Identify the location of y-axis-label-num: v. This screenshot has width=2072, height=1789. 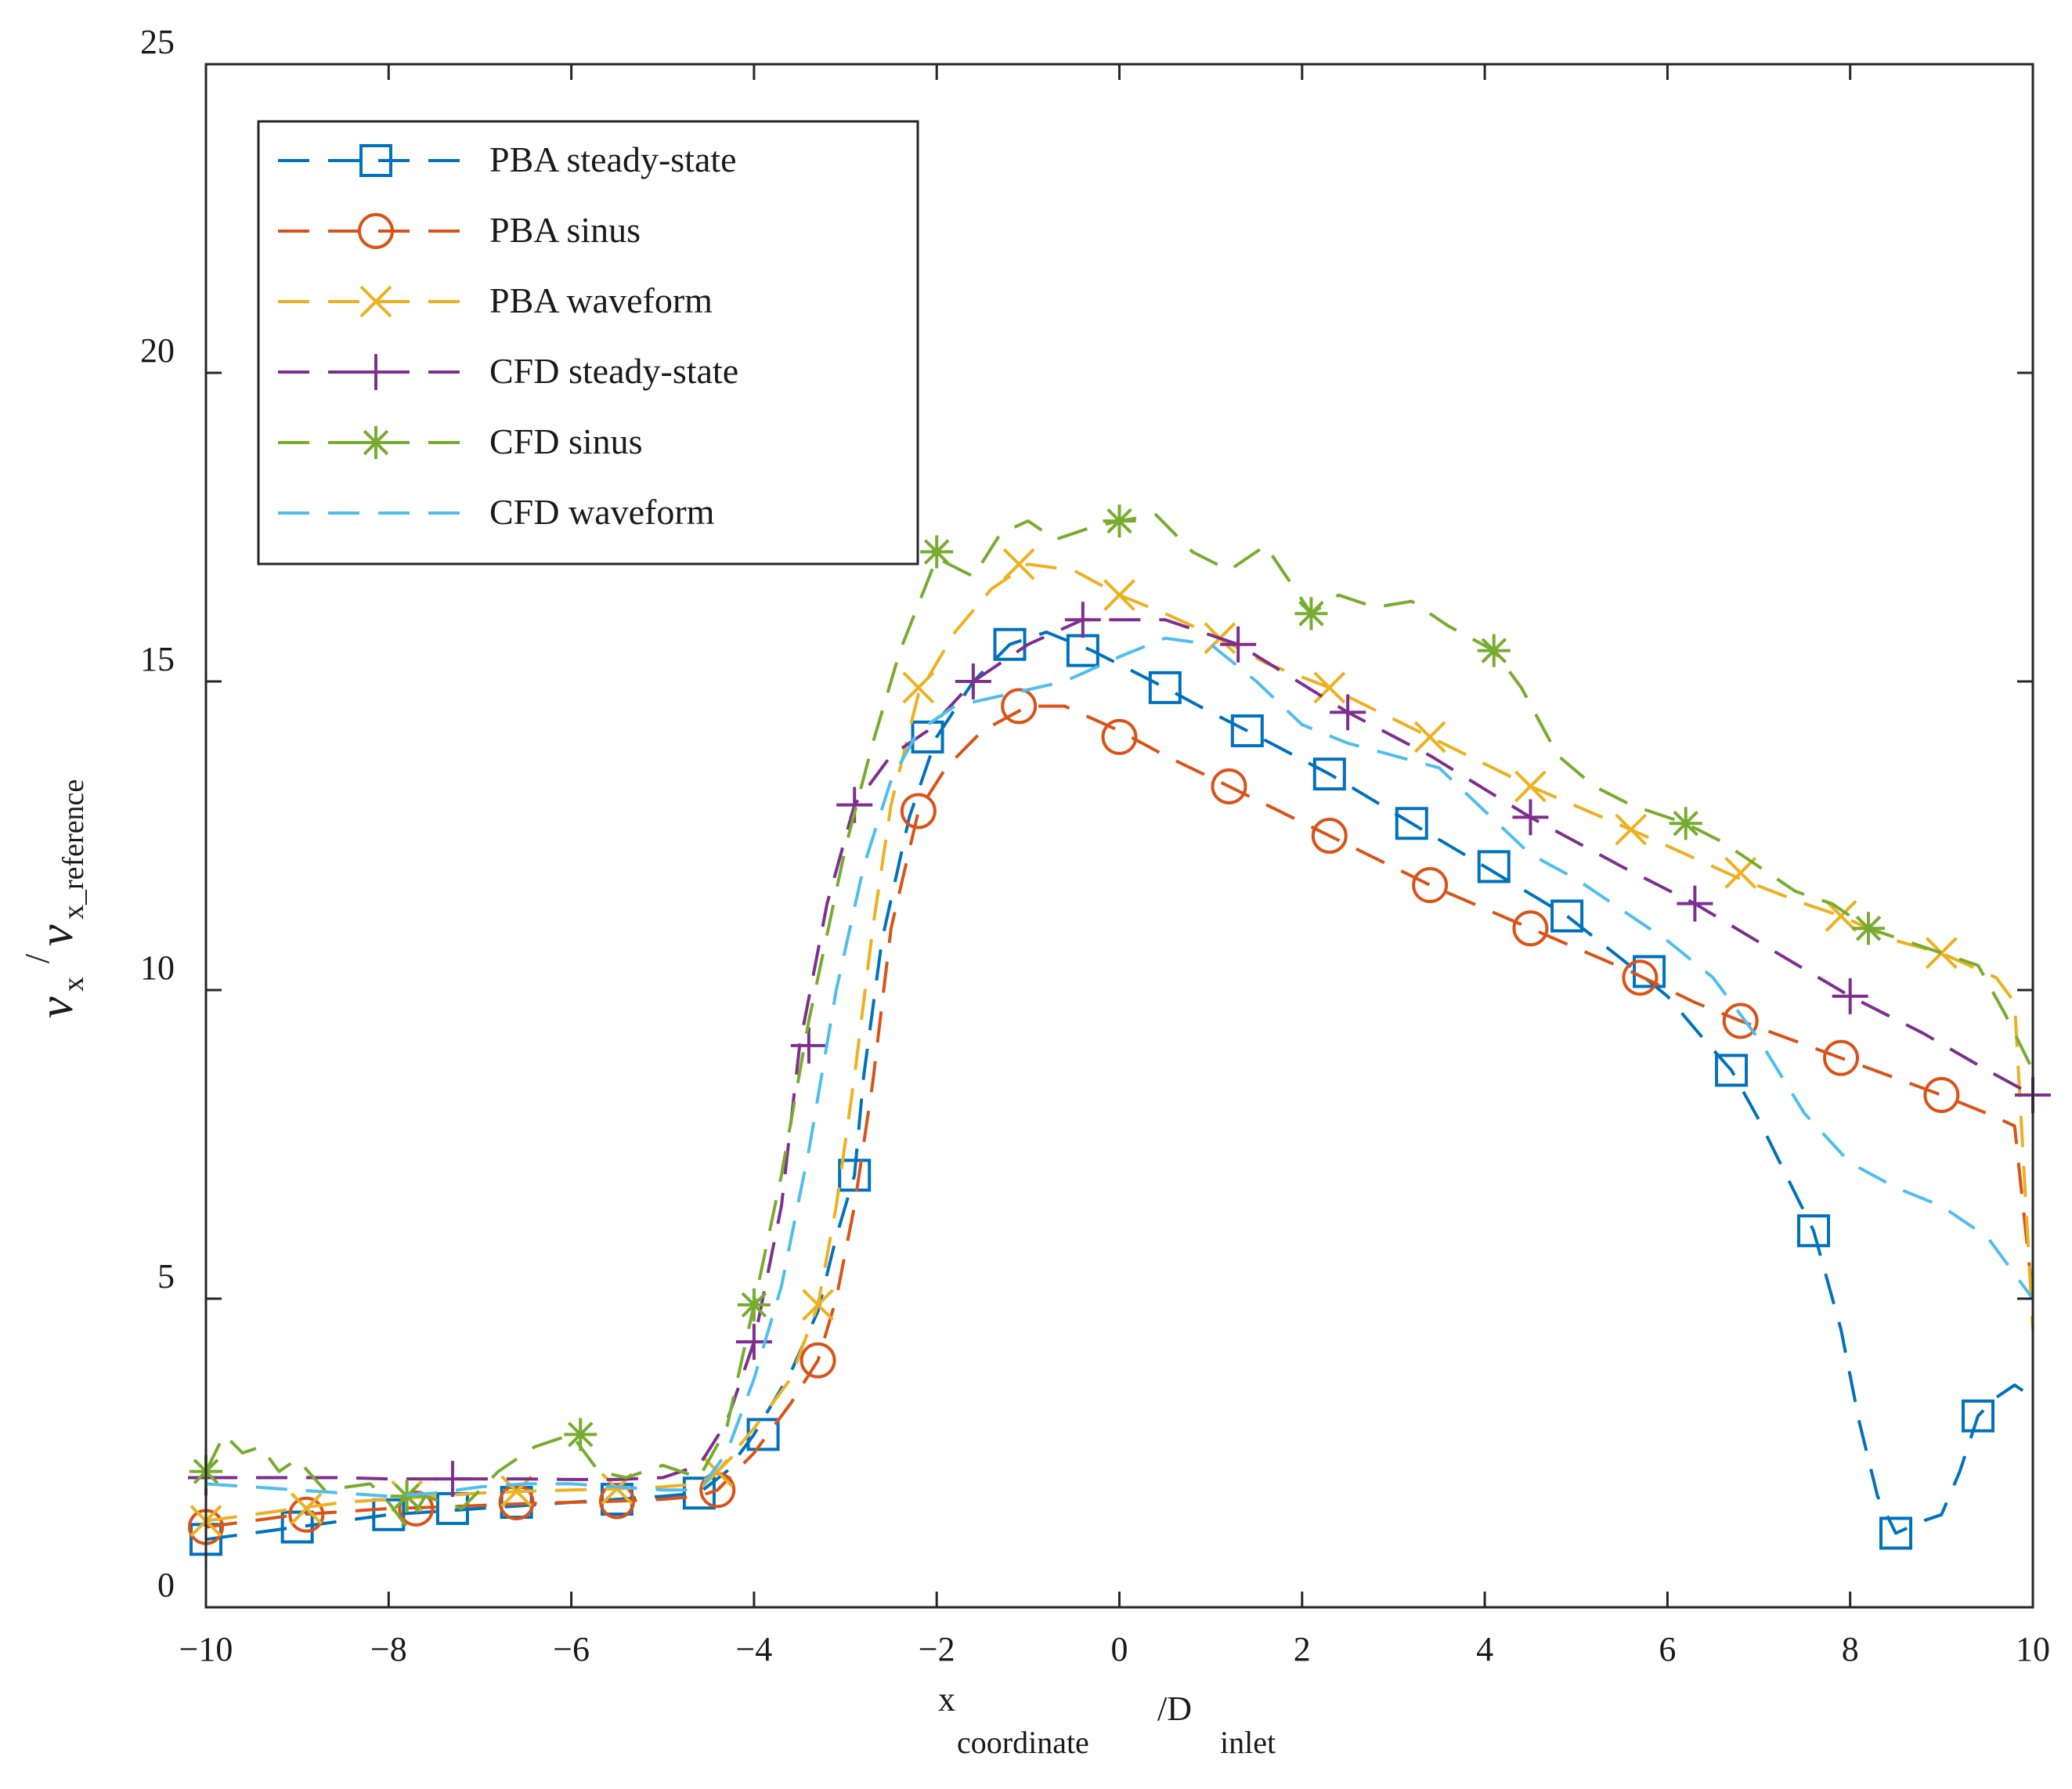
(56, 1007).